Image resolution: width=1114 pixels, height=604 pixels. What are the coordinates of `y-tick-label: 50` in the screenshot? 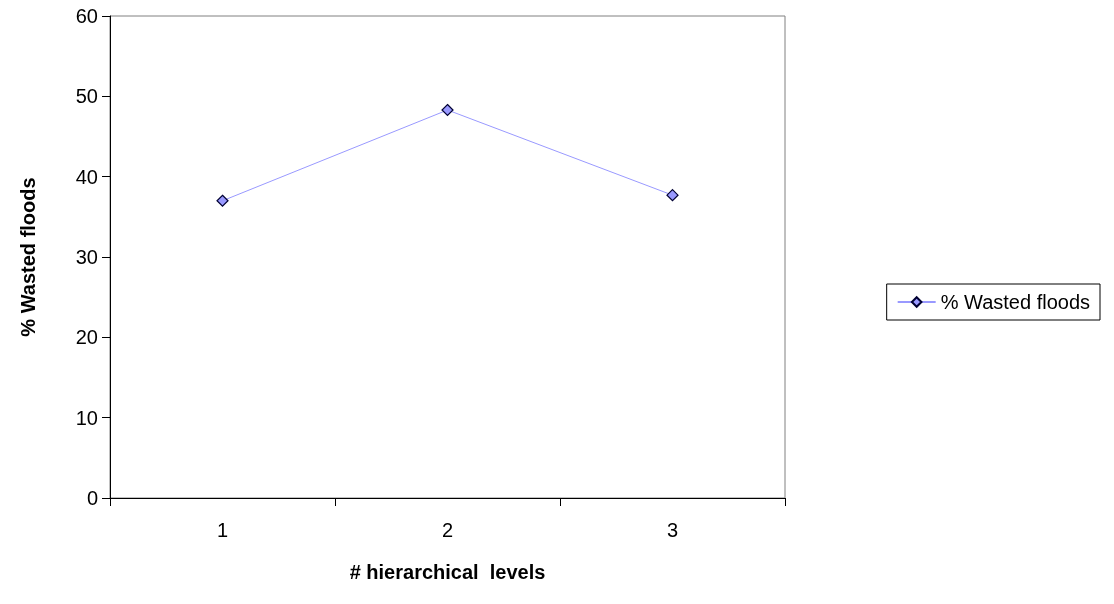 It's located at (86, 96).